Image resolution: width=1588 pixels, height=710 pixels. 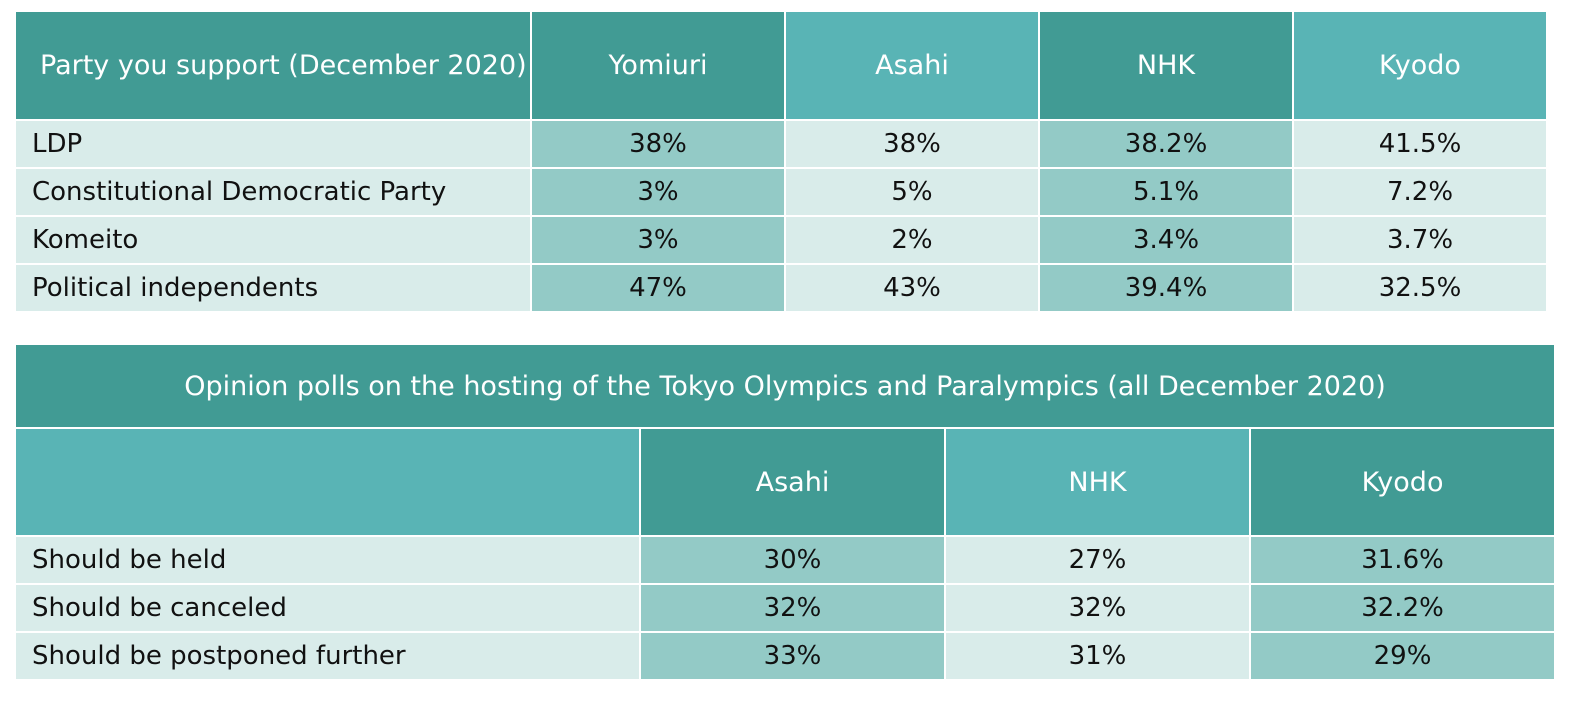 I want to click on table-cell: 30%, so click(x=792, y=560).